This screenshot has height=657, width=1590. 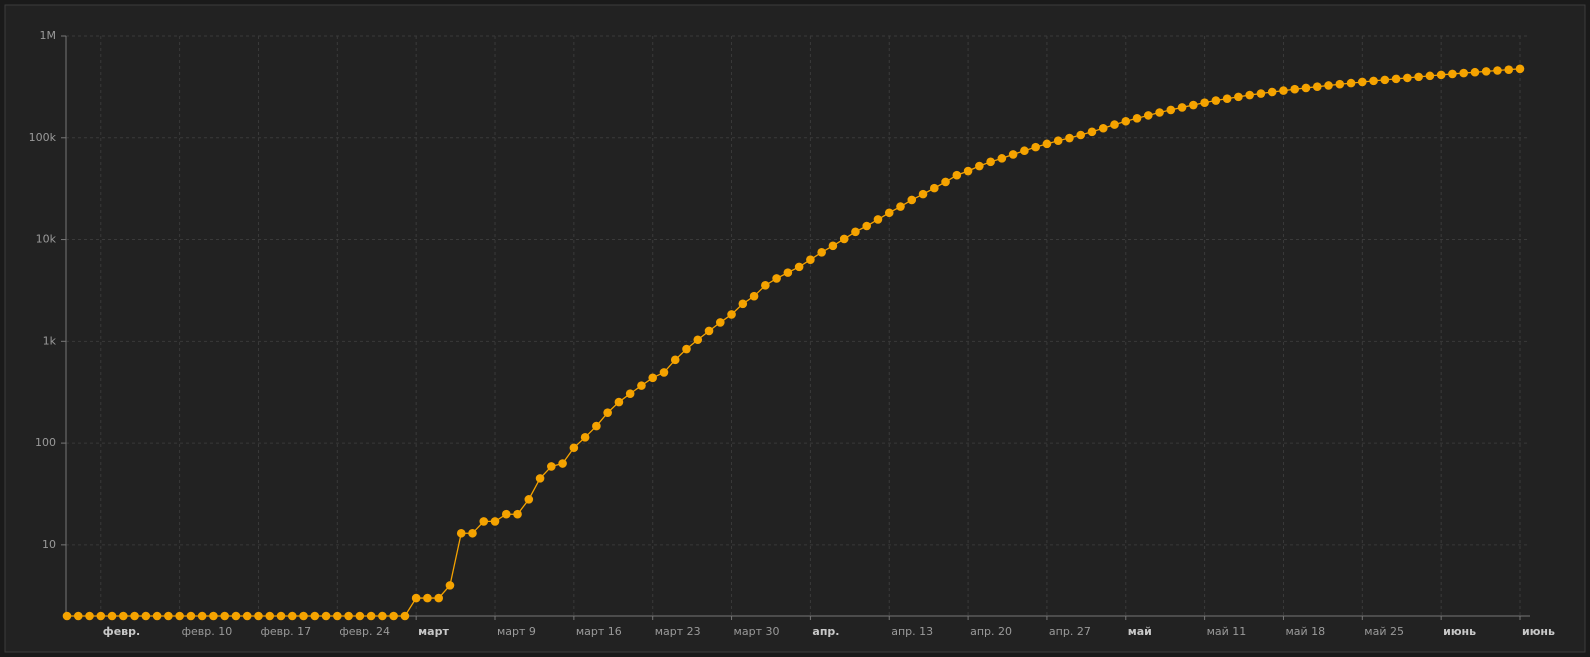 I want to click on y-tick-label: 100k, so click(x=43, y=137).